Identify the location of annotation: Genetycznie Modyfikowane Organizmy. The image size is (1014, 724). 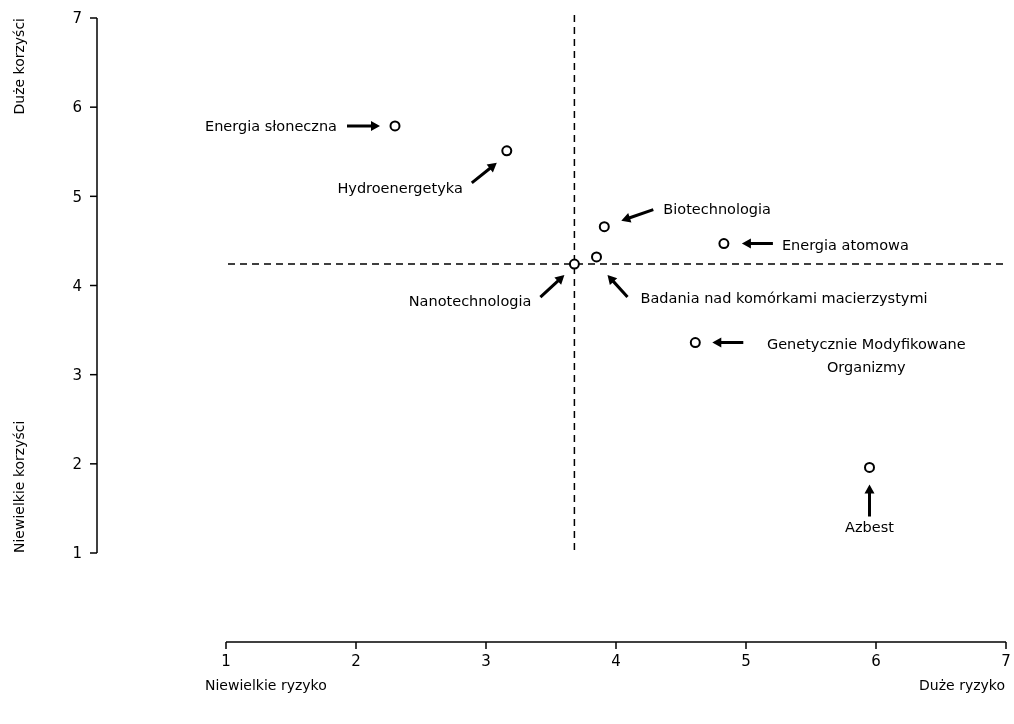
(866, 355).